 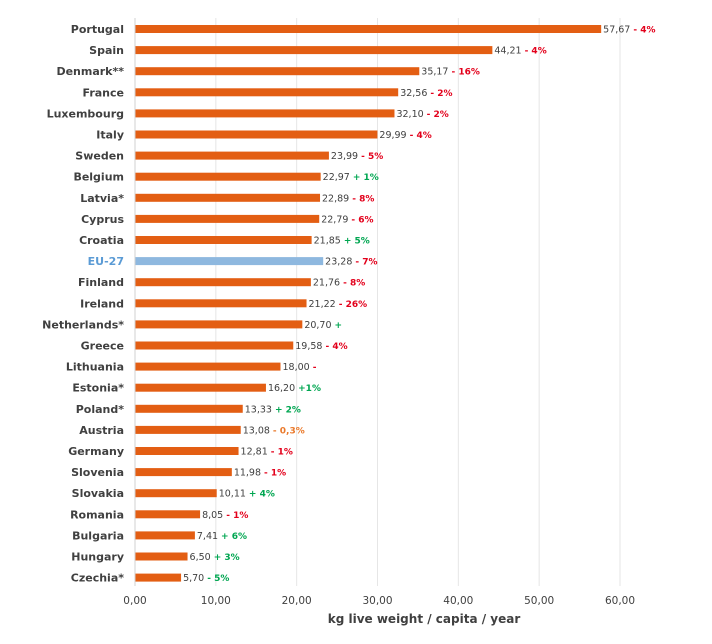 What do you see at coordinates (392, 135) in the screenshot?
I see `value-label: 29,99` at bounding box center [392, 135].